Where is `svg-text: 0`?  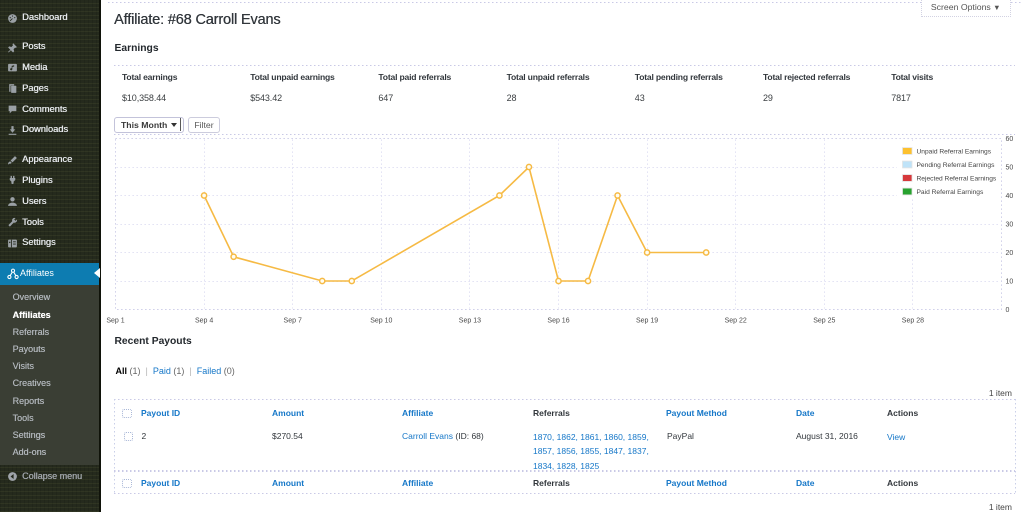 svg-text: 0 is located at coordinates (1008, 310).